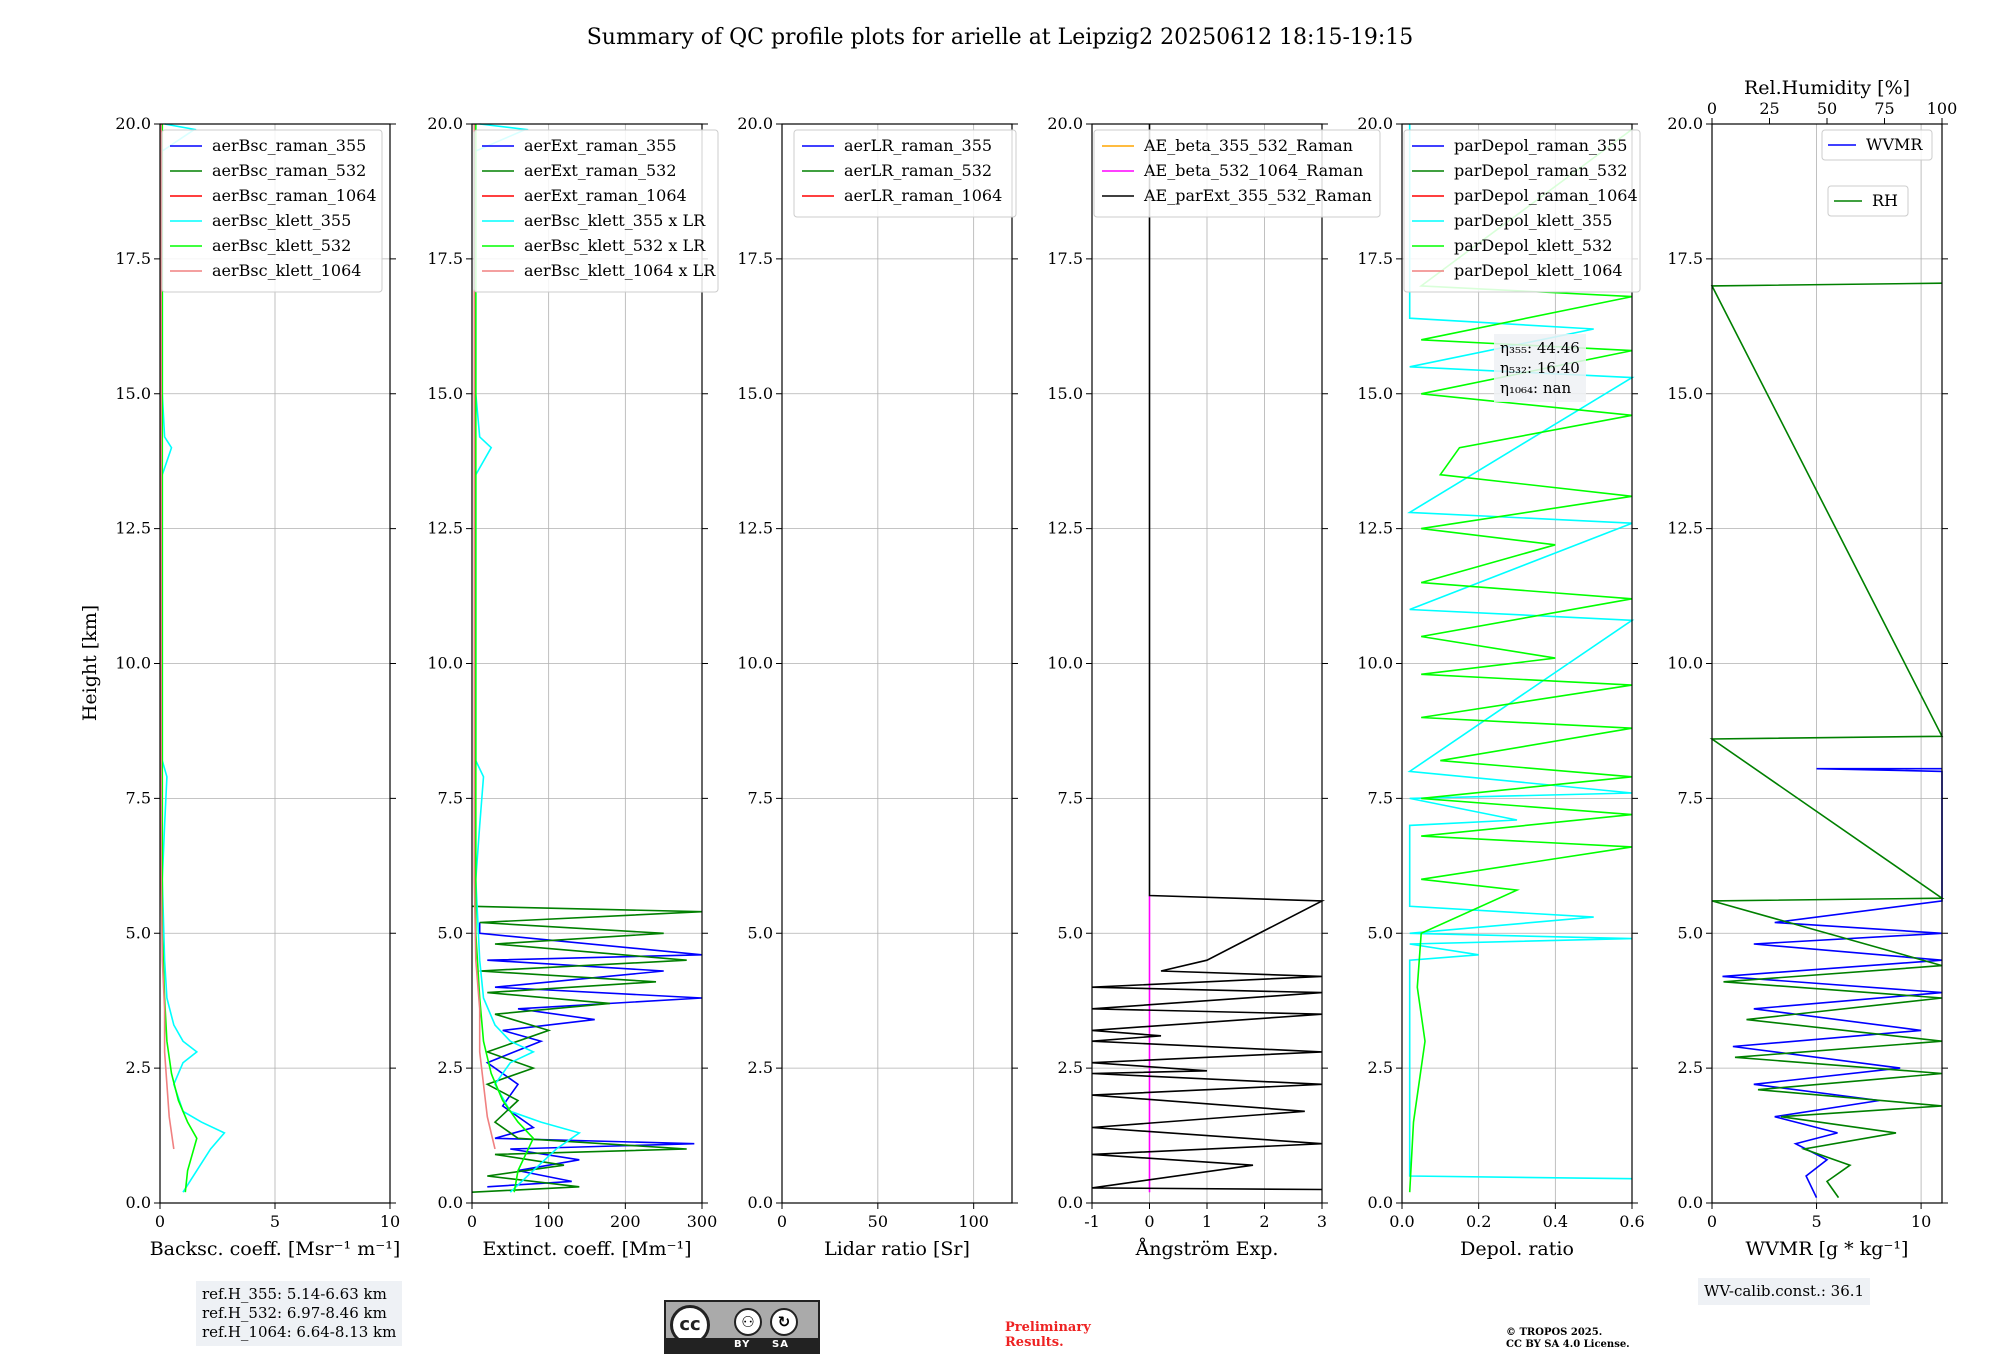 This screenshot has width=2000, height=1360. Describe the element at coordinates (1784, 1291) in the screenshot. I see `wv-calib-box: WV-calib.const.: 36.1` at that location.